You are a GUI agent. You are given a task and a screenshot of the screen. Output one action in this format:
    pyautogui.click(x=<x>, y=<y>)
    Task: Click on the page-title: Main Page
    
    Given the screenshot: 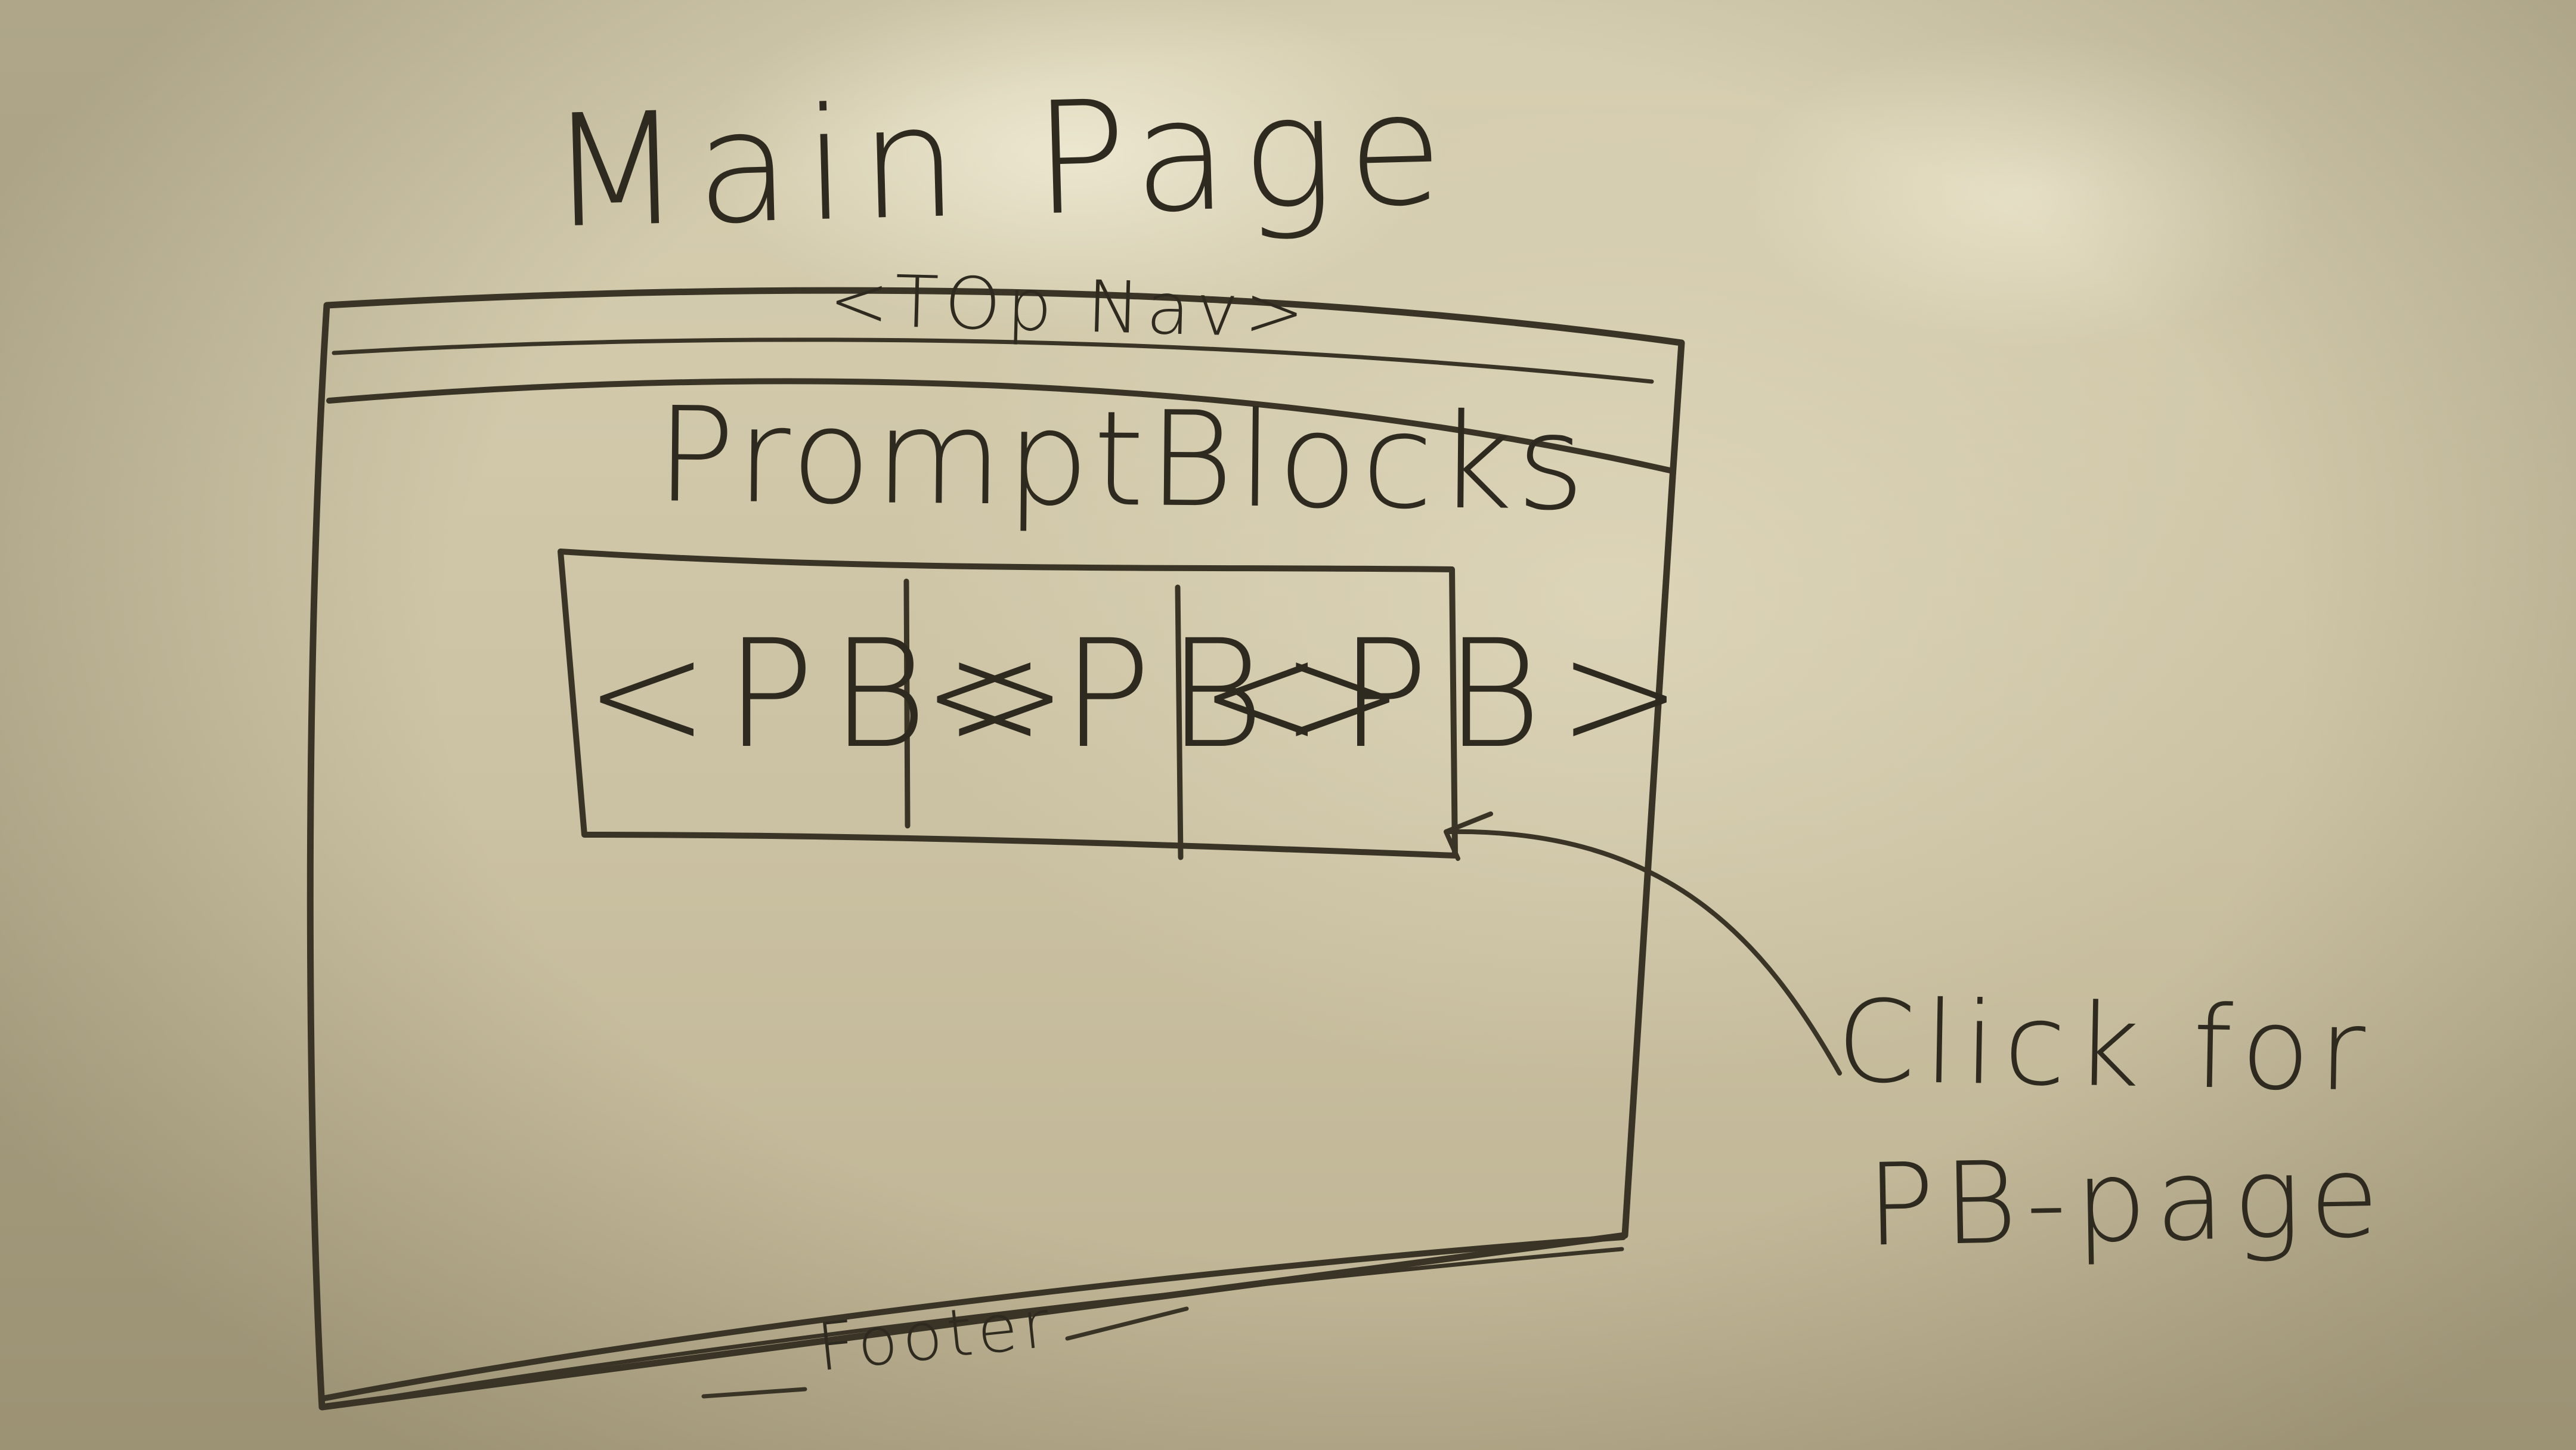 What is the action you would take?
    pyautogui.click(x=1002, y=161)
    